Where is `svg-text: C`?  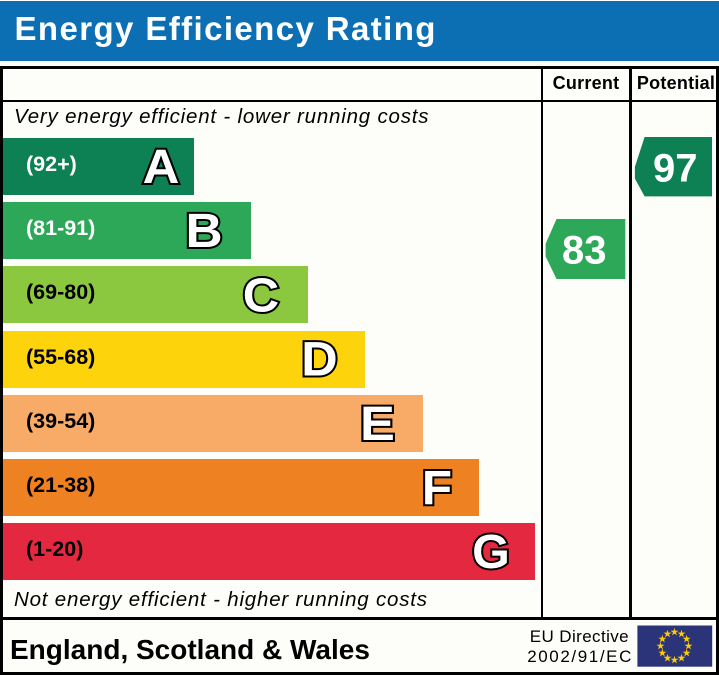
svg-text: C is located at coordinates (261, 295).